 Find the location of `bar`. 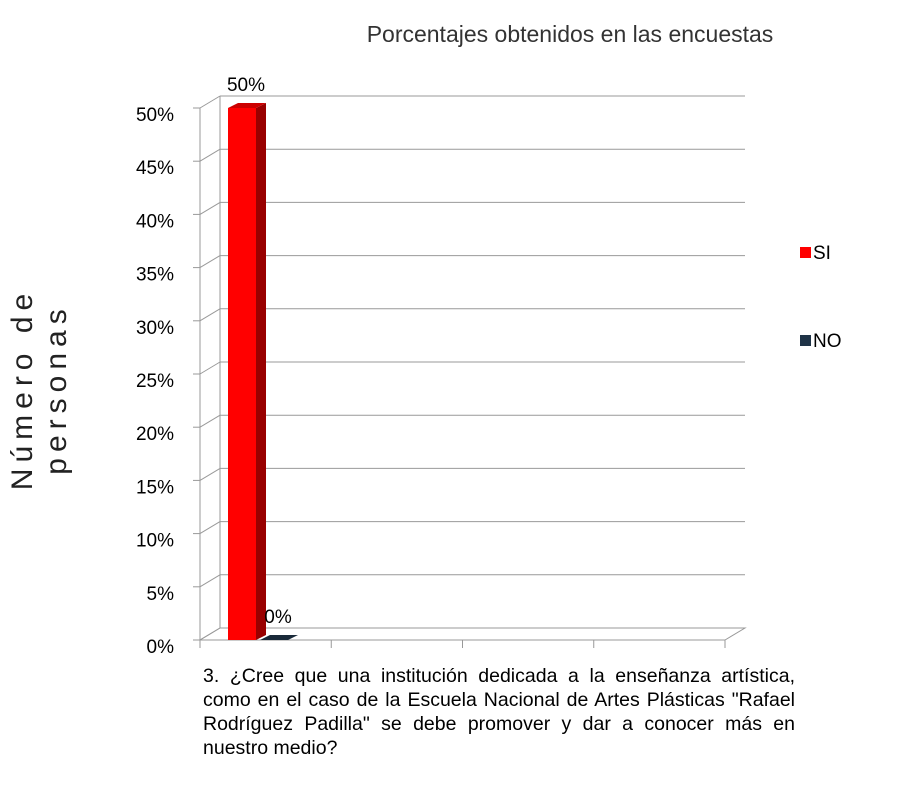

bar is located at coordinates (242, 374).